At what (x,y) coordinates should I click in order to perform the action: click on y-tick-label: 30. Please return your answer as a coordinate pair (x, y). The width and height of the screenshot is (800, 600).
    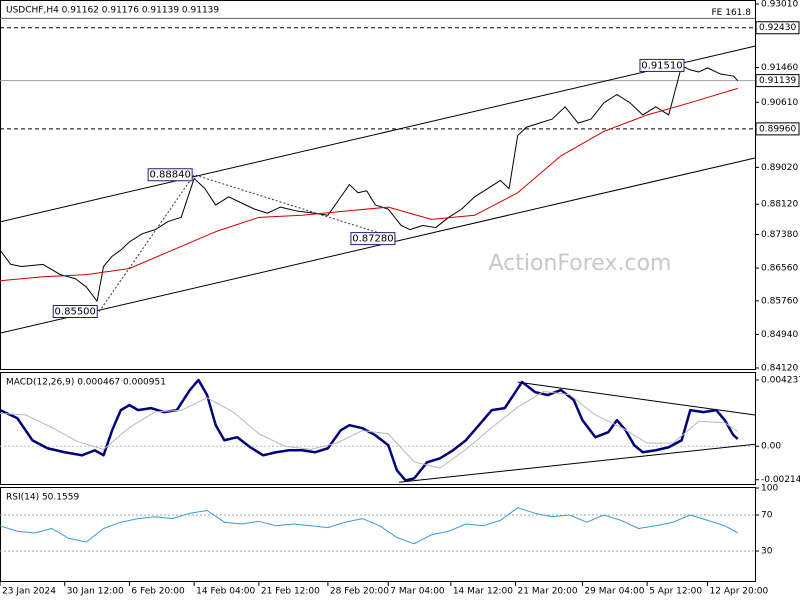
    Looking at the image, I should click on (767, 552).